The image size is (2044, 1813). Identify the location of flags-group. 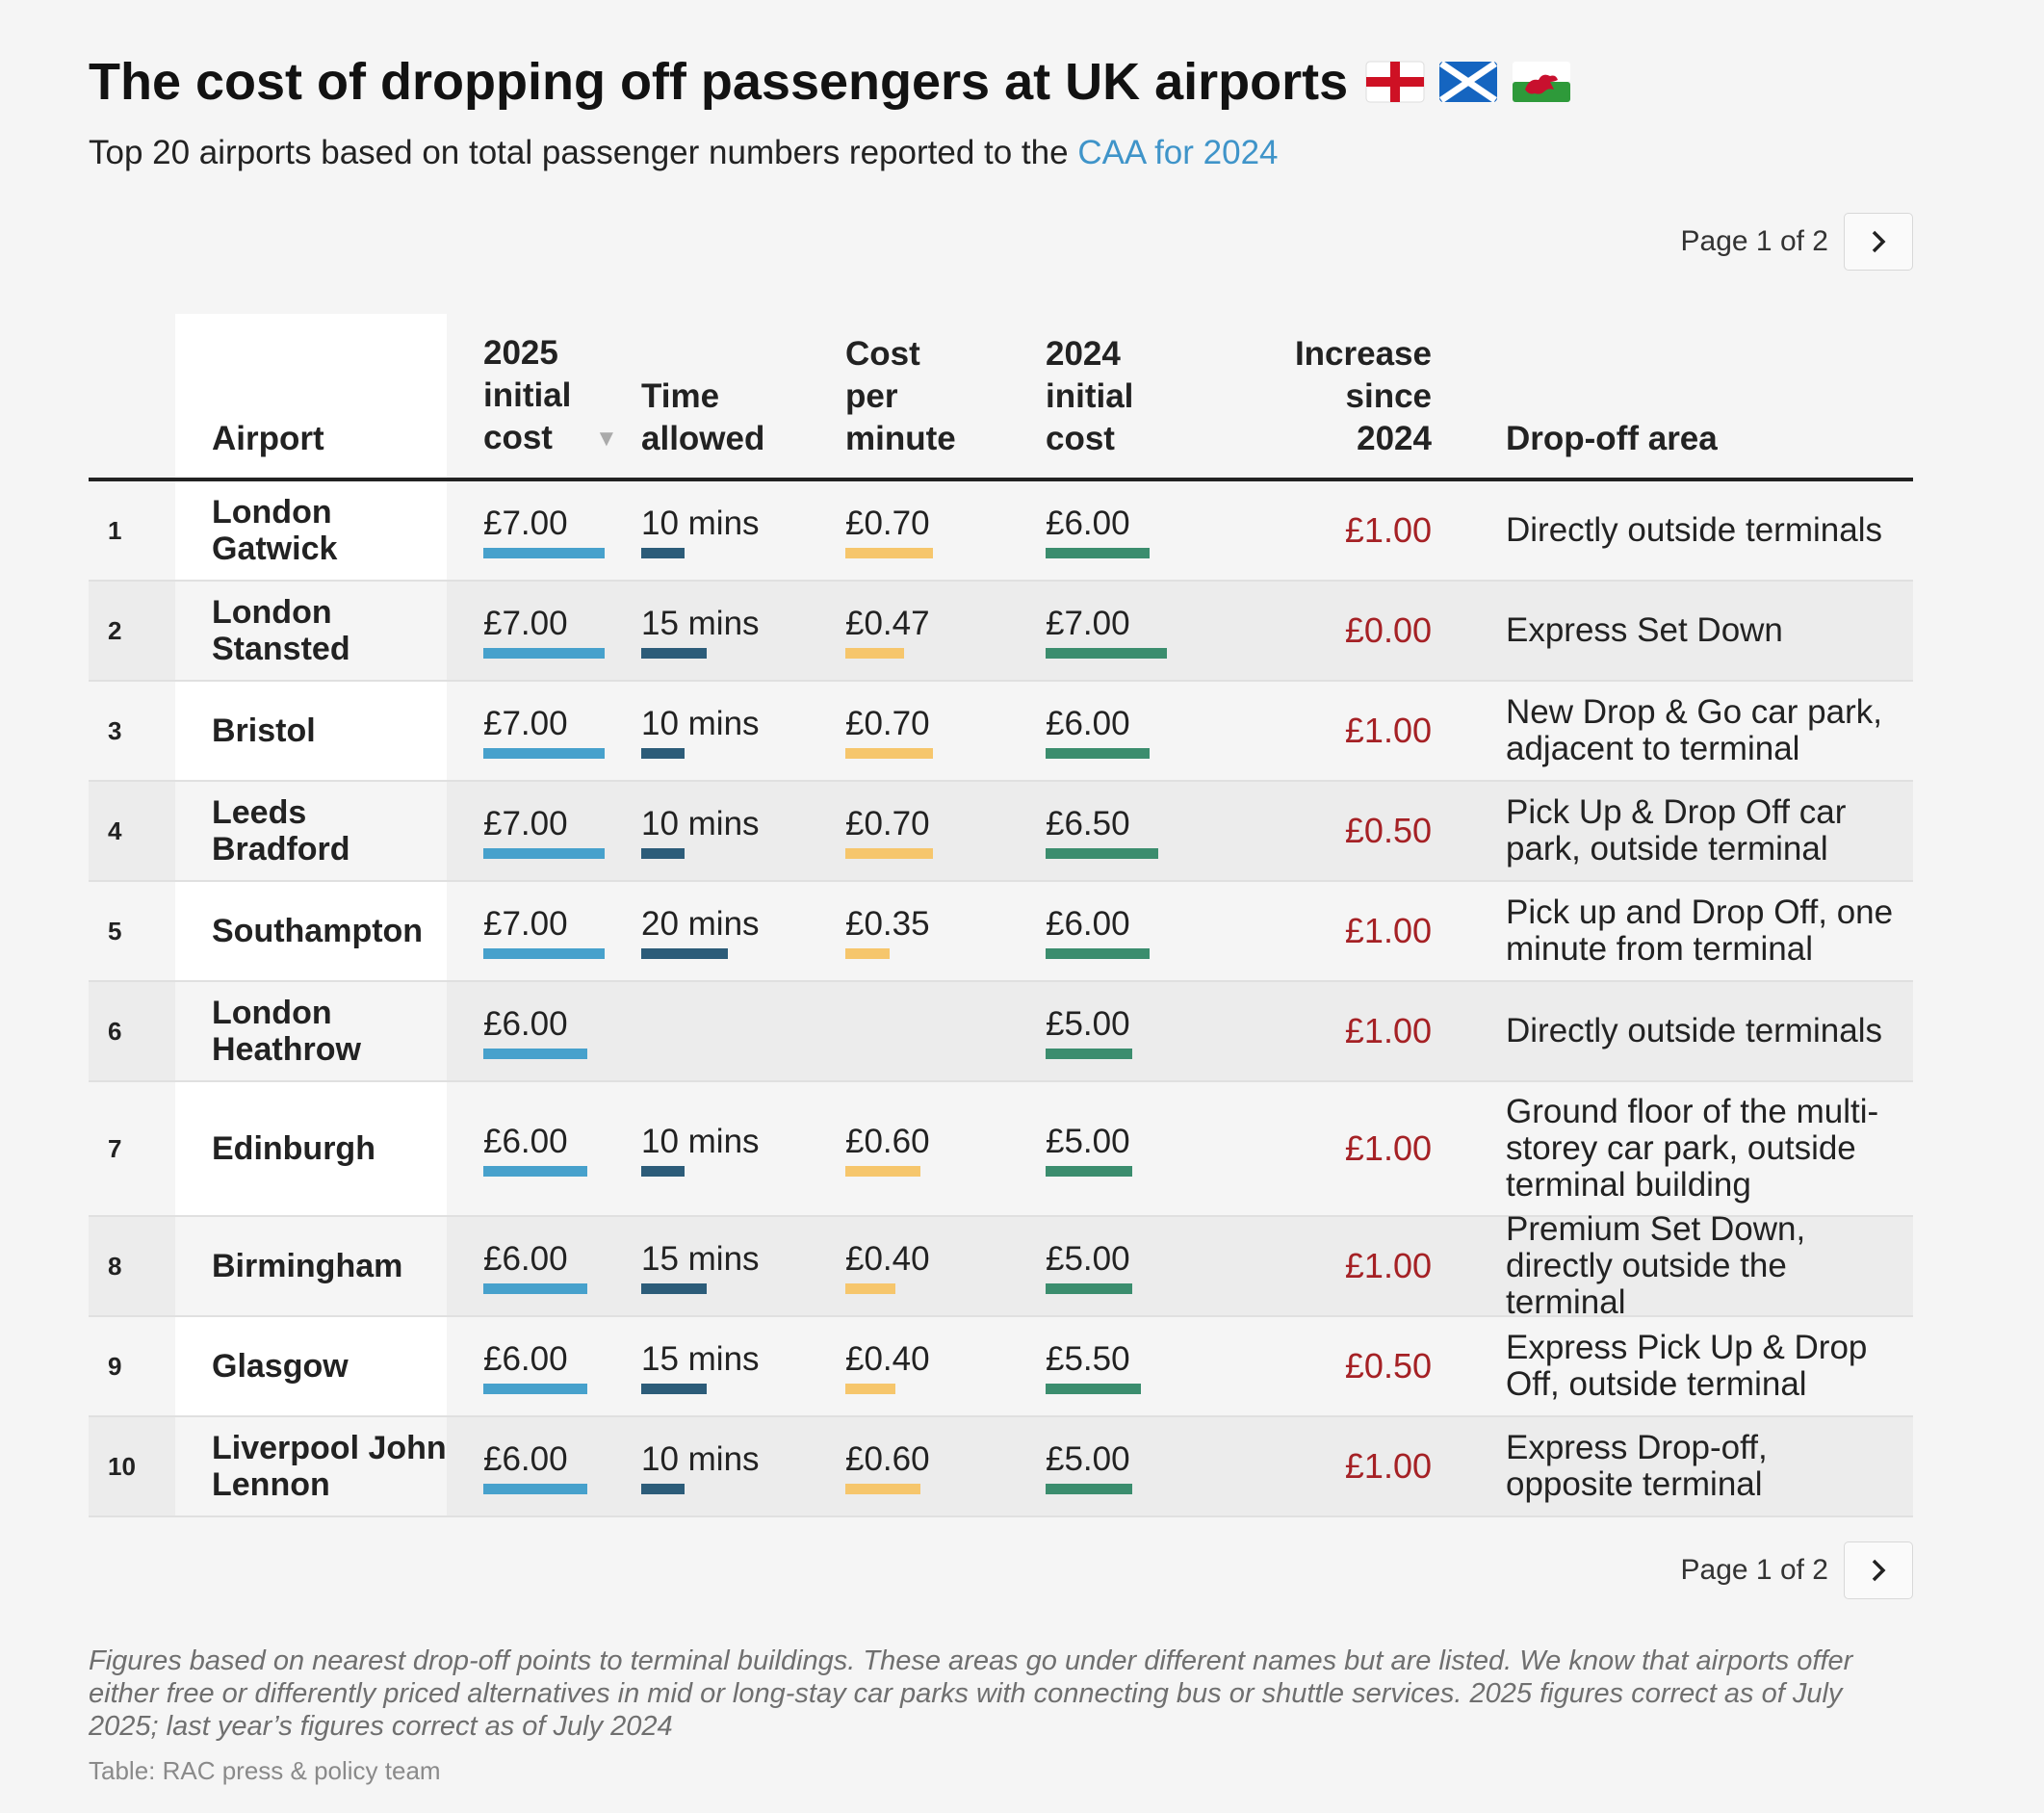
(1468, 82).